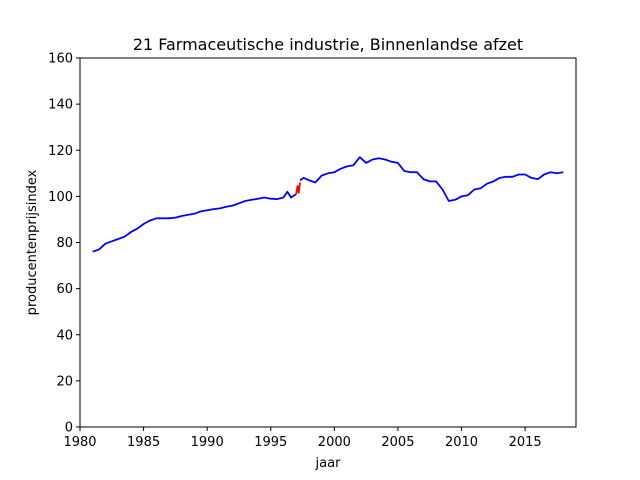  Describe the element at coordinates (64, 335) in the screenshot. I see `y-tick-label: 40` at that location.